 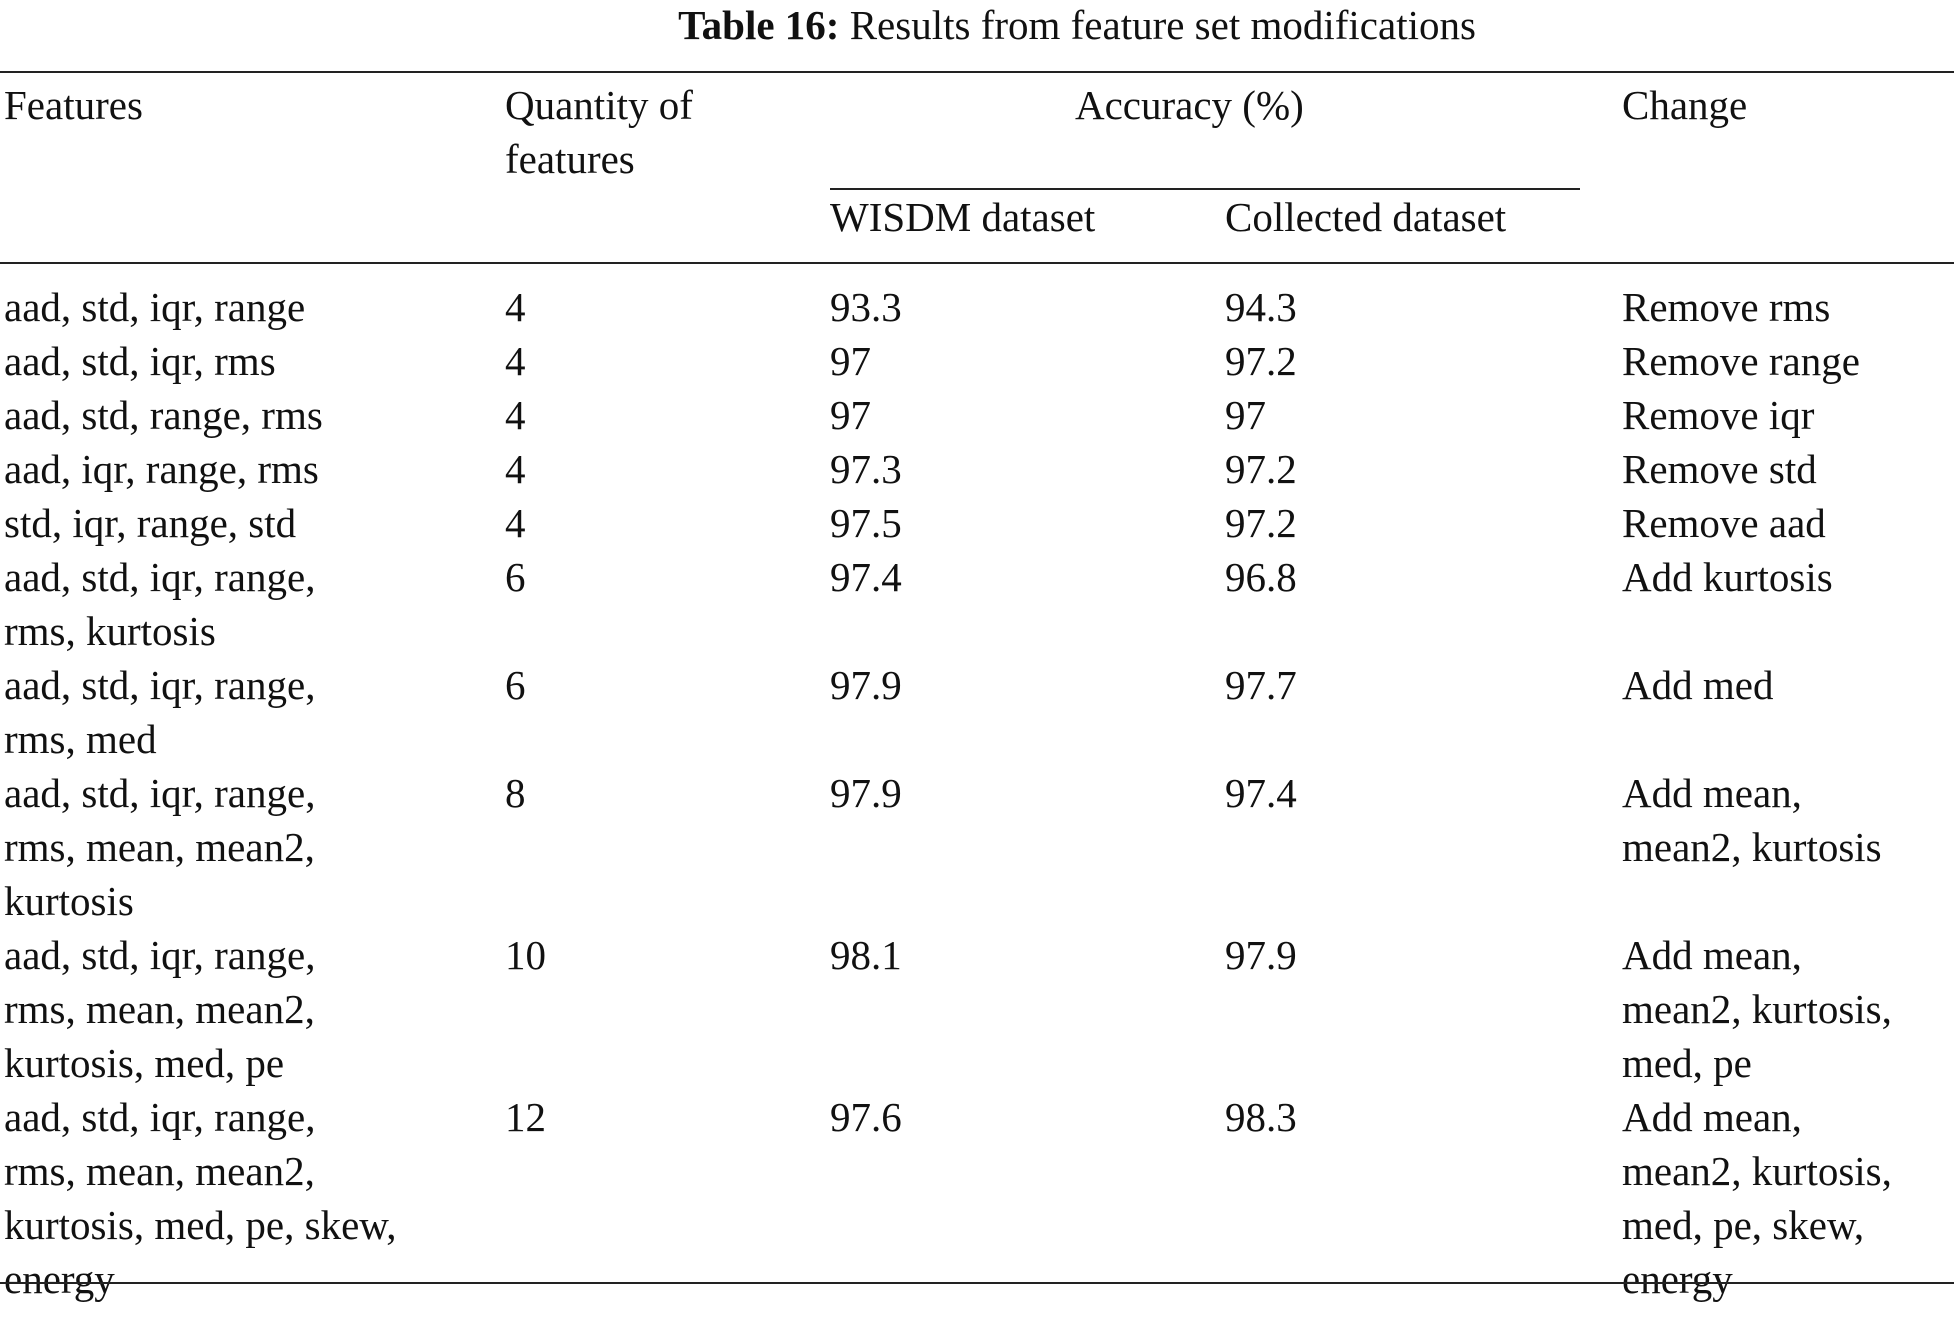 I want to click on collected-accuracy-cell: 97.4, so click(x=1261, y=793).